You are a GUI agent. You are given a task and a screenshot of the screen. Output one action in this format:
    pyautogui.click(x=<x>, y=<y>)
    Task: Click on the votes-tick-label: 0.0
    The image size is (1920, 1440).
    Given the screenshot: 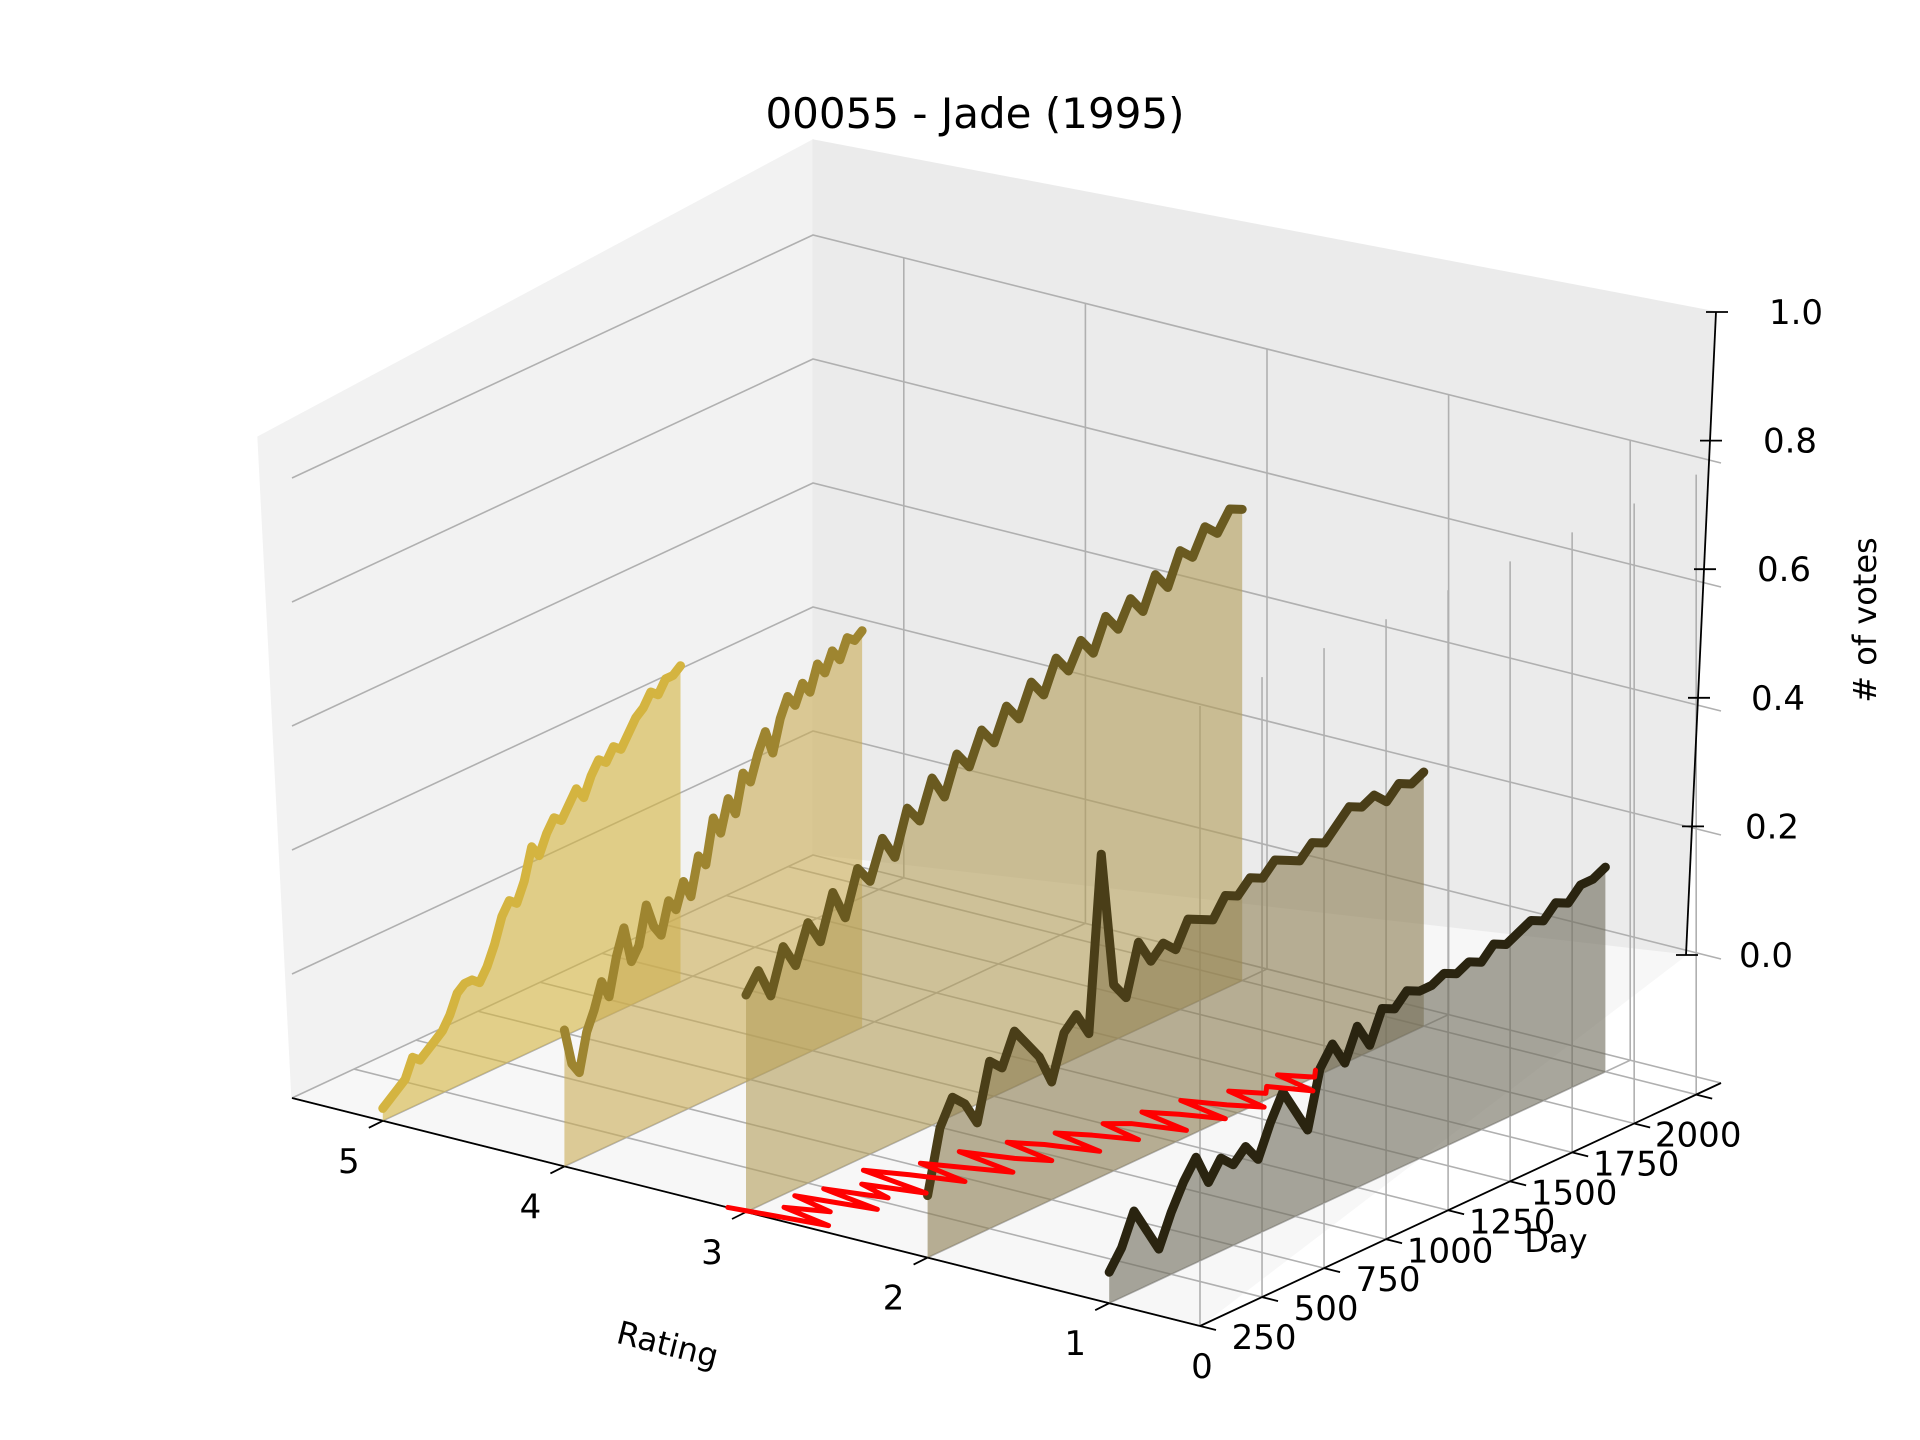 What is the action you would take?
    pyautogui.click(x=1766, y=956)
    